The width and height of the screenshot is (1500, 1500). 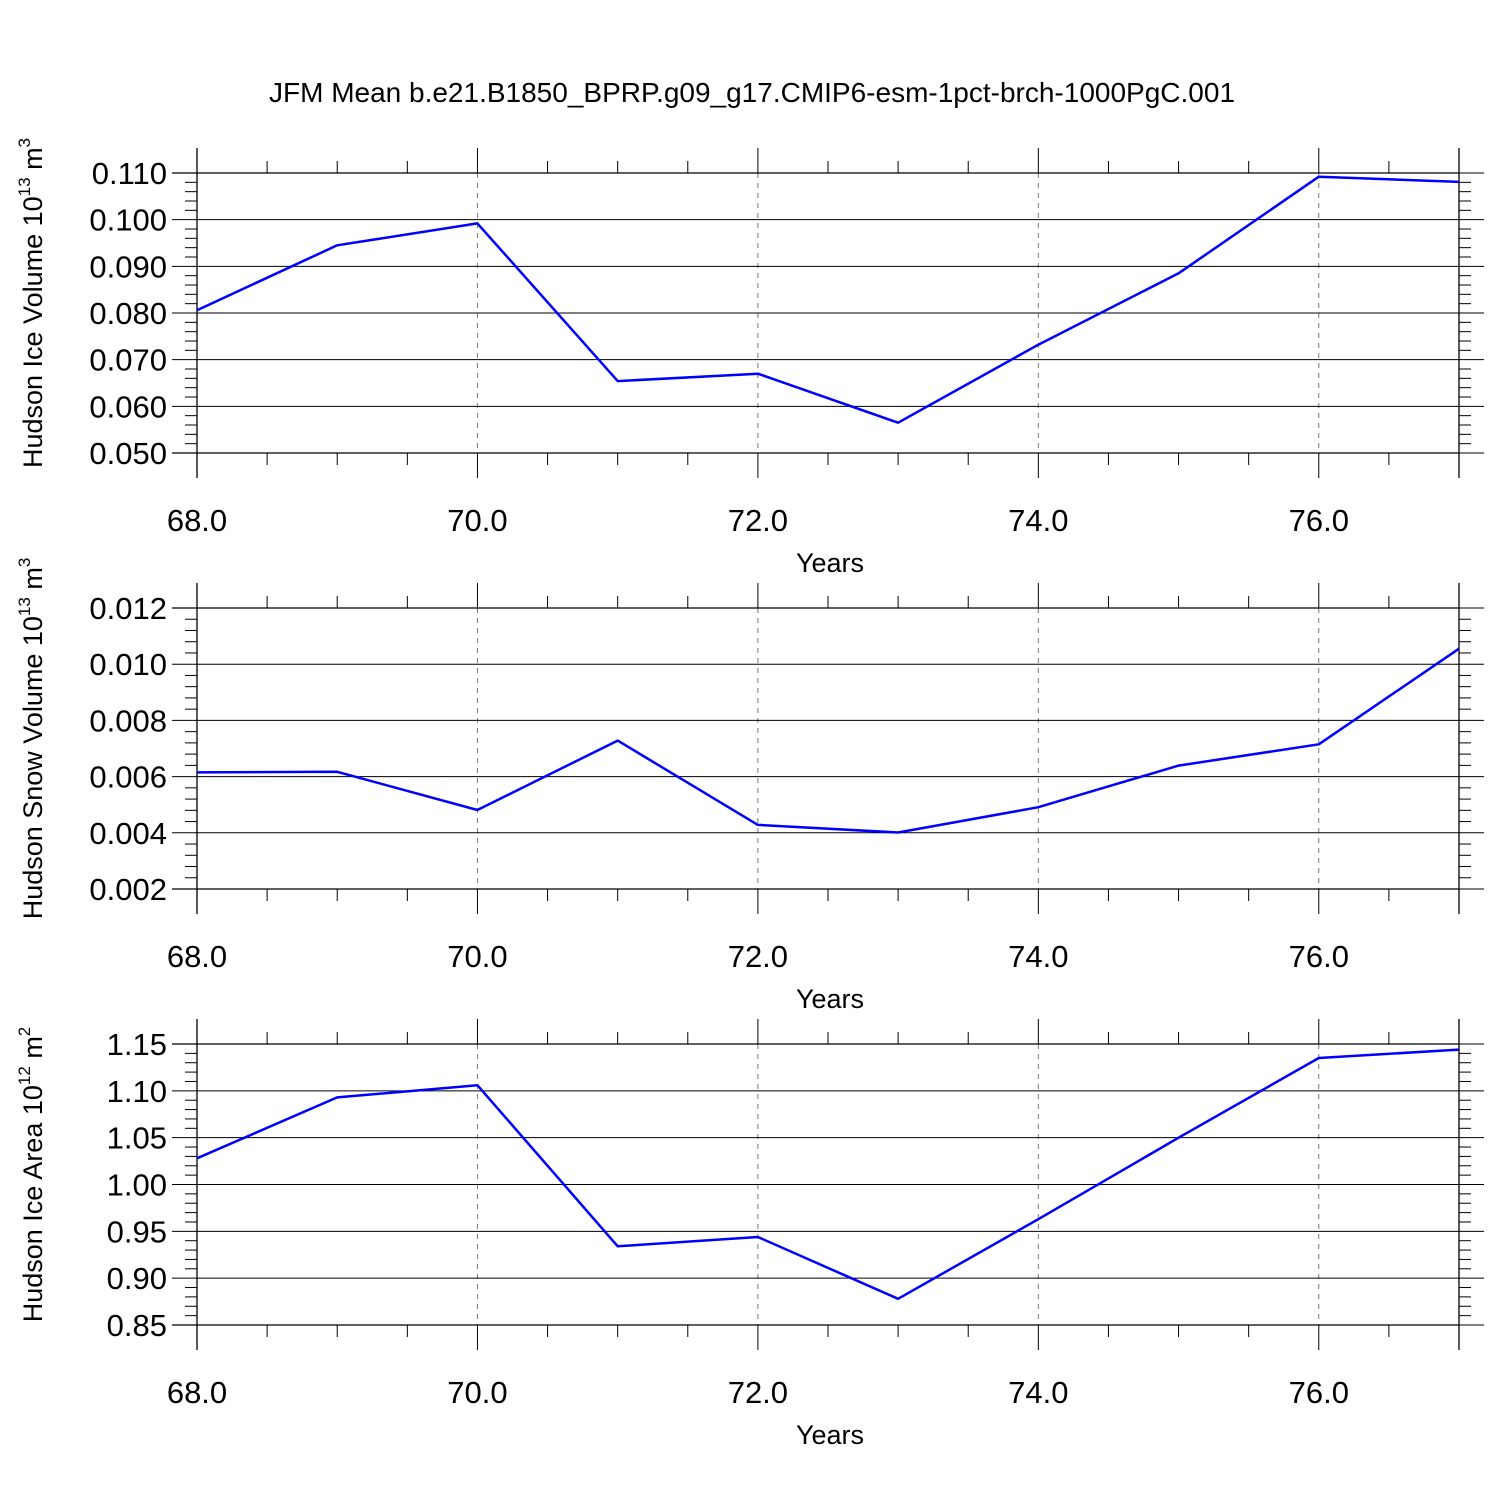 What do you see at coordinates (128, 266) in the screenshot?
I see `y-tick-label: 0.090` at bounding box center [128, 266].